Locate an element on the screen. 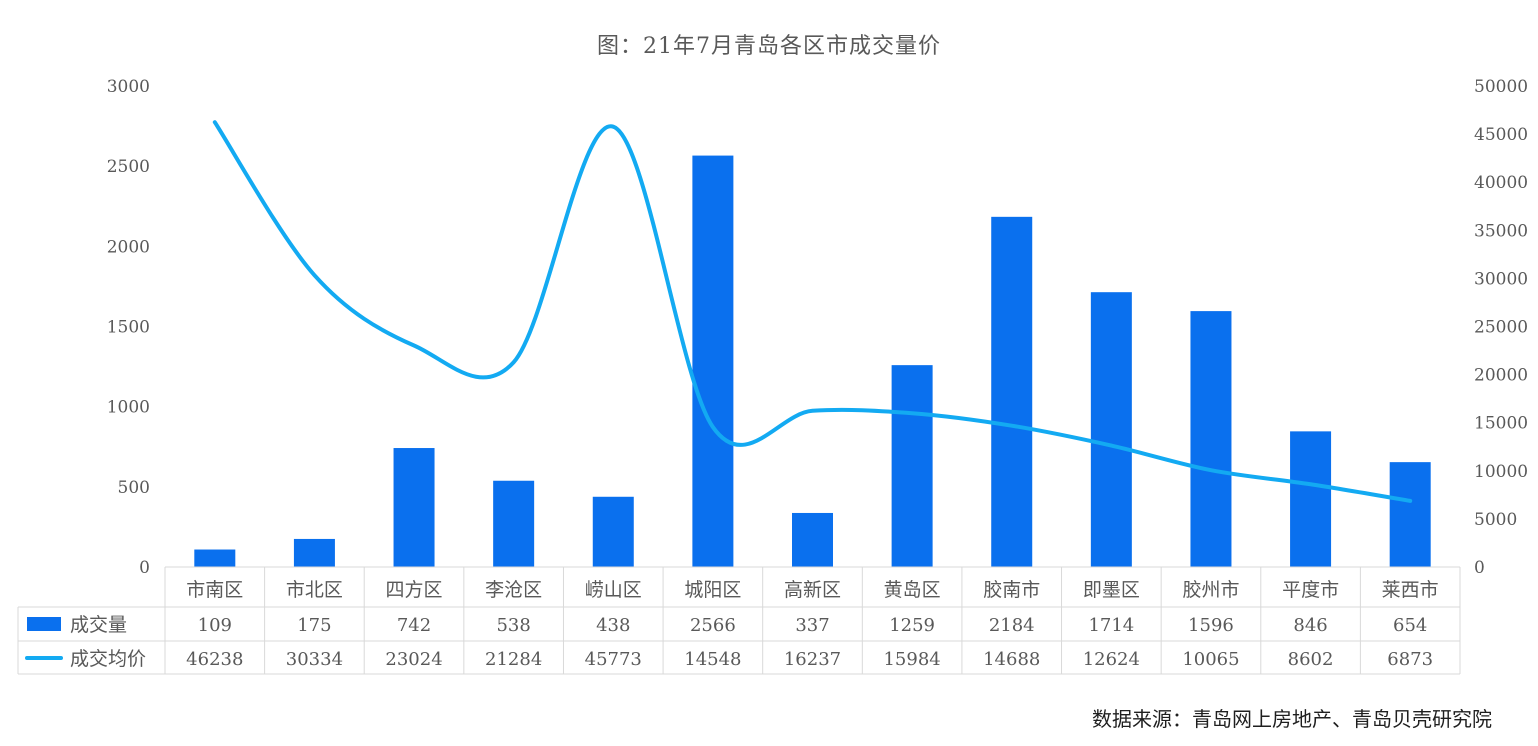  x-tick-label: 高新区 is located at coordinates (812, 590).